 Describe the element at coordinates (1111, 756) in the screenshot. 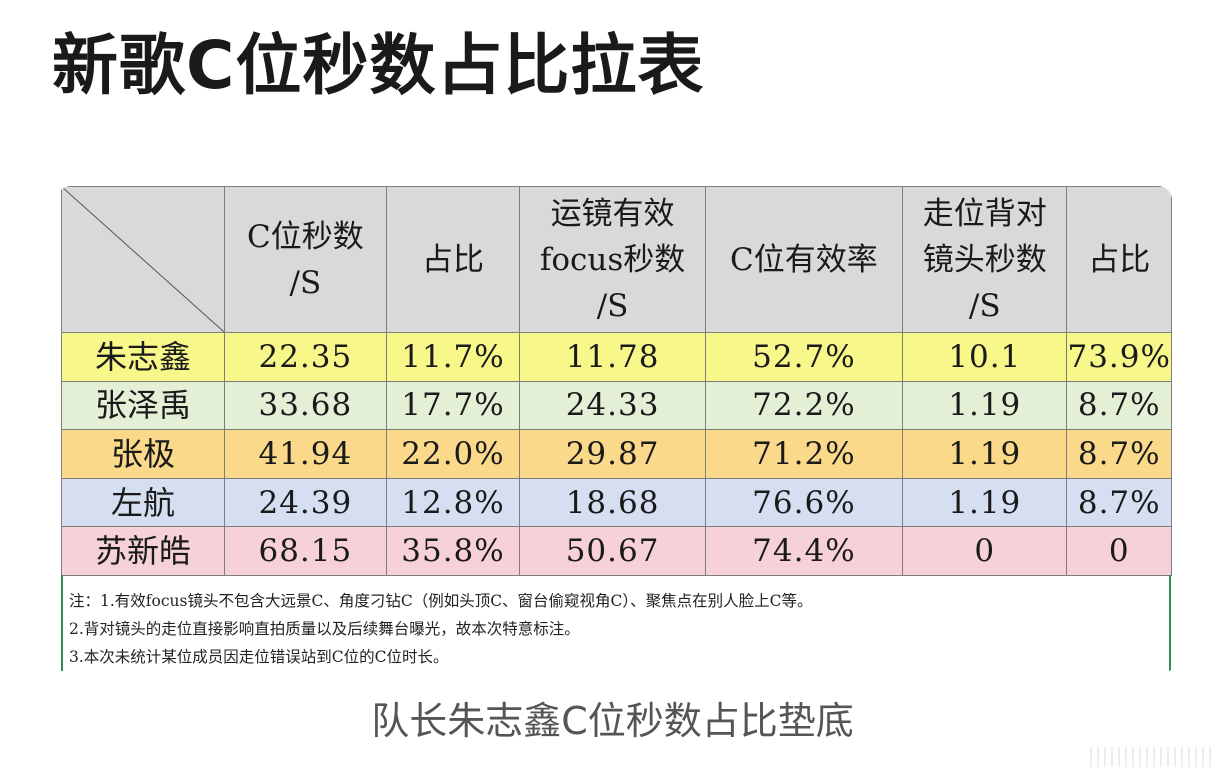

I see `watermark-bars` at that location.